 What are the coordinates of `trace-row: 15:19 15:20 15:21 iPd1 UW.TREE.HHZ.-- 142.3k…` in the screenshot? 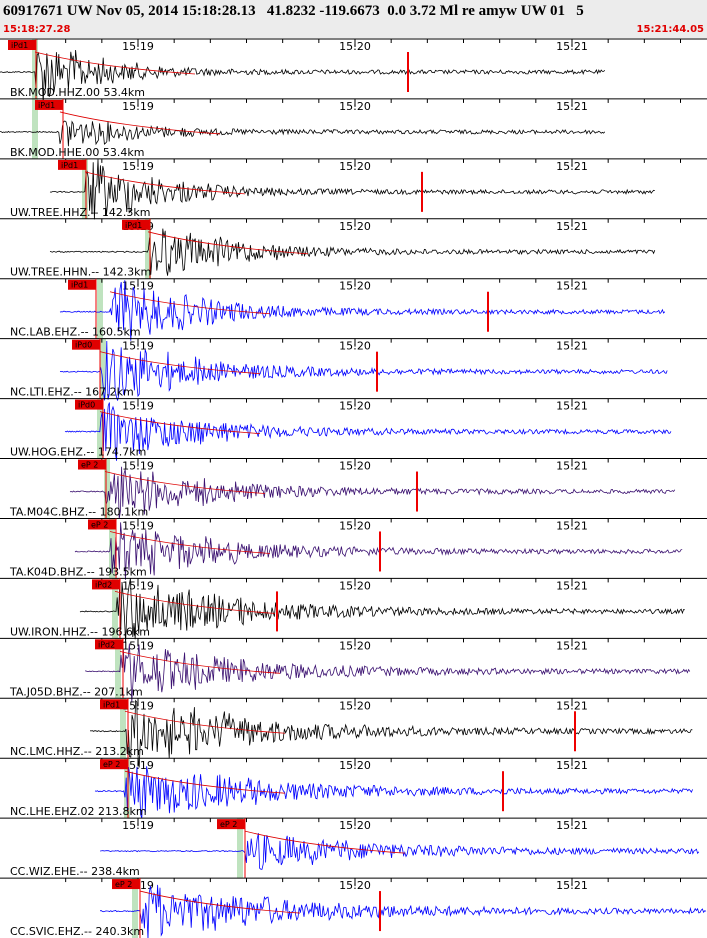 It's located at (353, 189).